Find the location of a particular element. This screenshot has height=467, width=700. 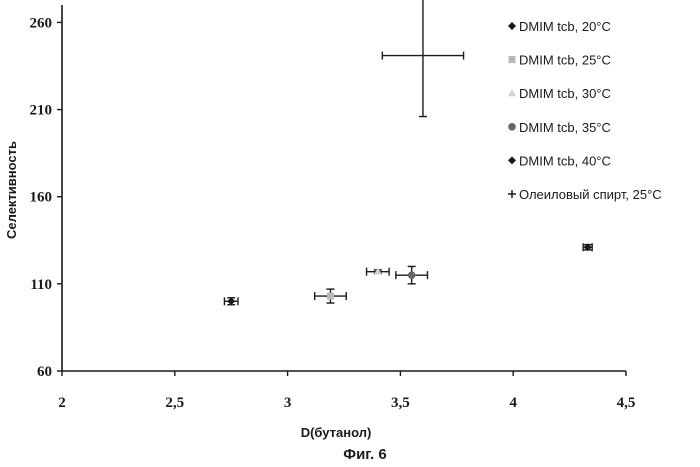

legend-item: DMIM tcb, 30°C is located at coordinates (559, 93).